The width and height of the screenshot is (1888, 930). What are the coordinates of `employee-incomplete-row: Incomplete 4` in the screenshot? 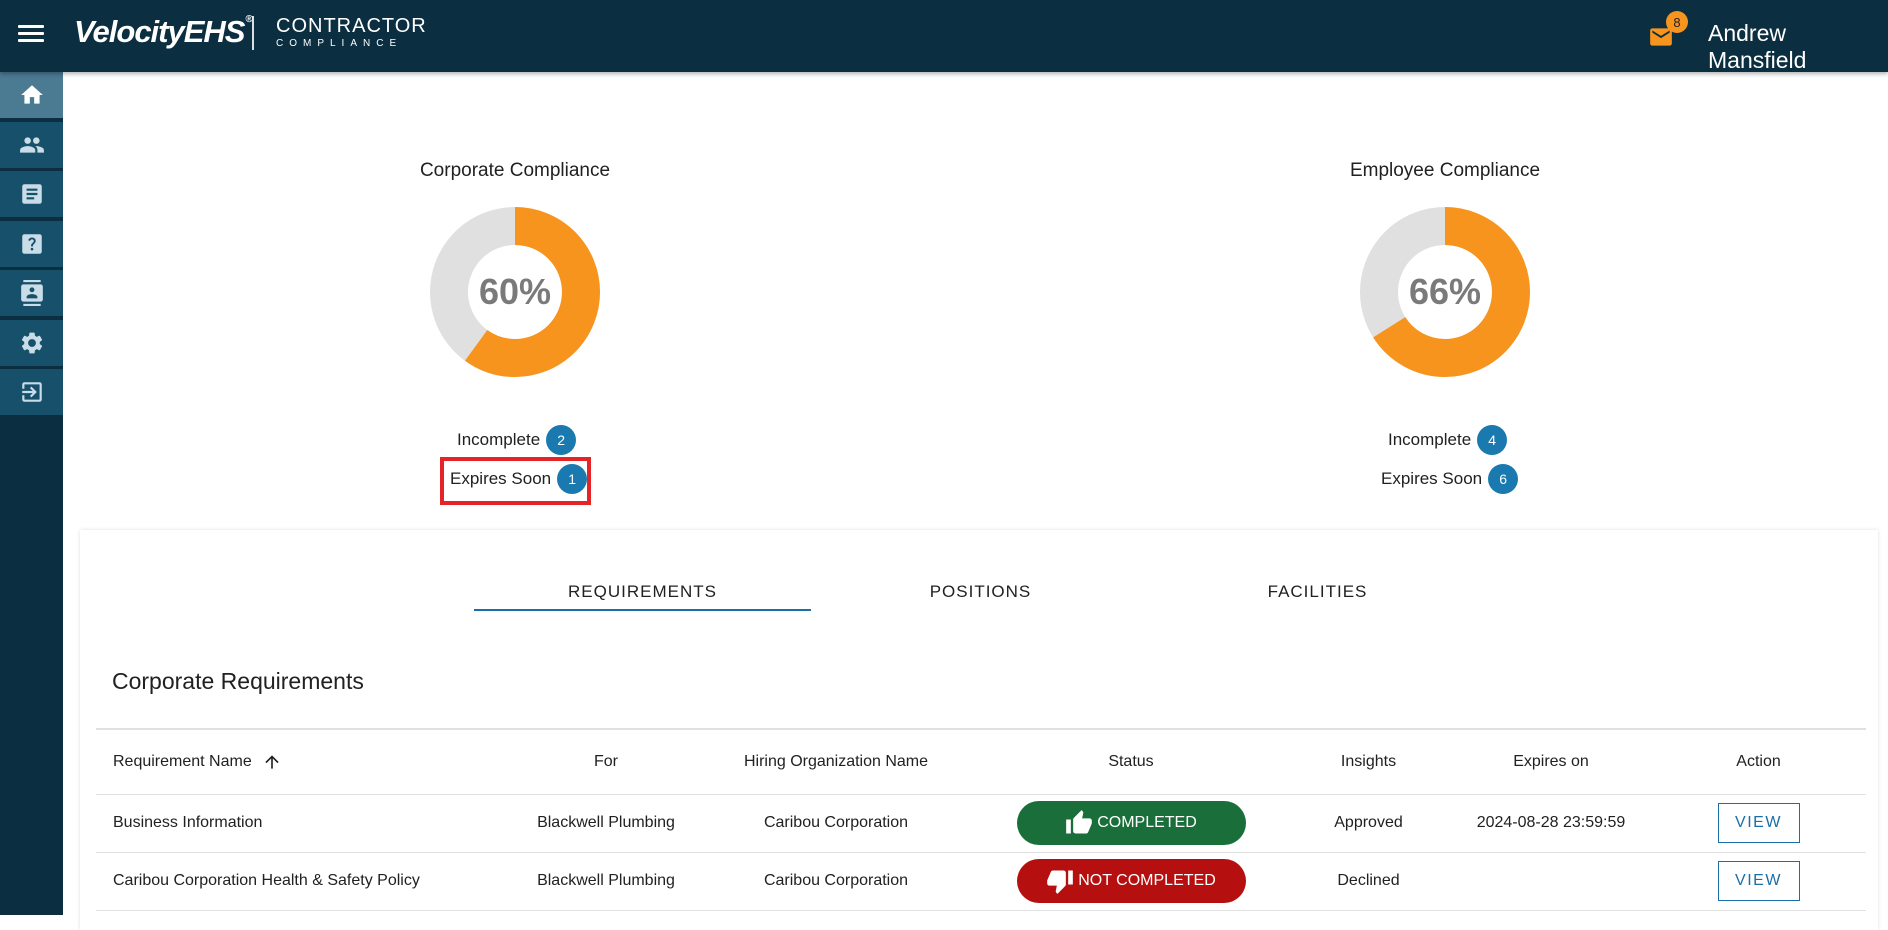 It's located at (1448, 440).